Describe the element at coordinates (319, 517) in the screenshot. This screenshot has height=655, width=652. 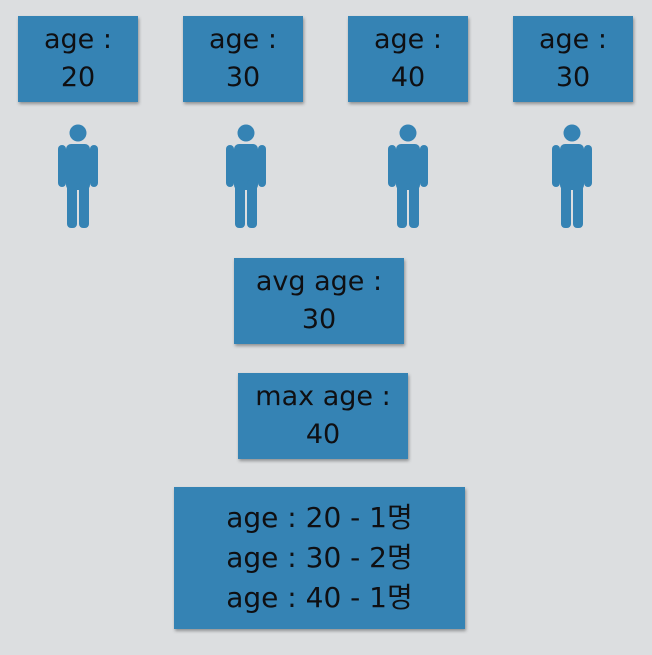
I see `distribution-line: age : 20 - 1명` at that location.